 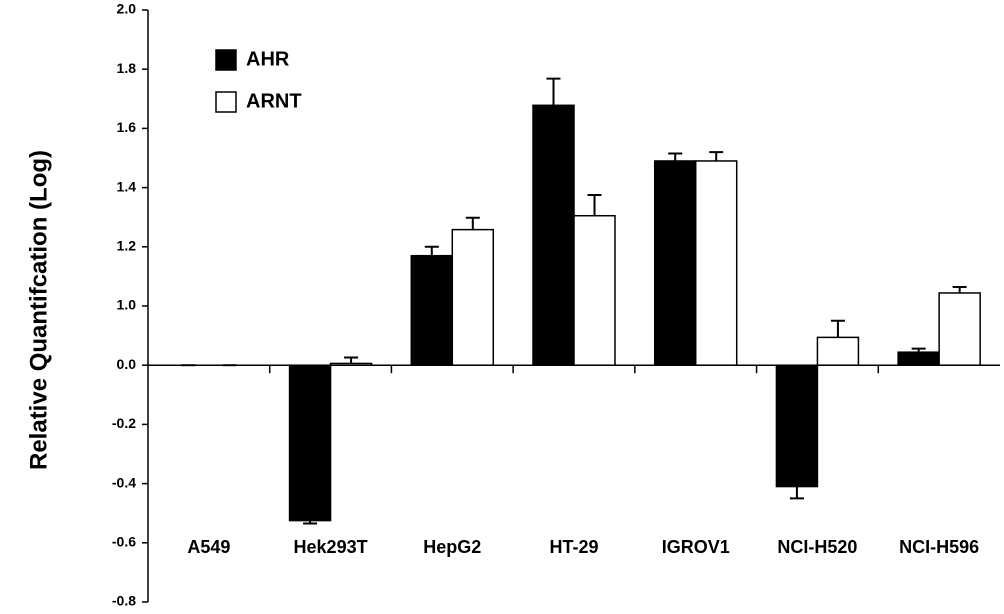 What do you see at coordinates (127, 186) in the screenshot?
I see `y-tick-label: 1.4` at bounding box center [127, 186].